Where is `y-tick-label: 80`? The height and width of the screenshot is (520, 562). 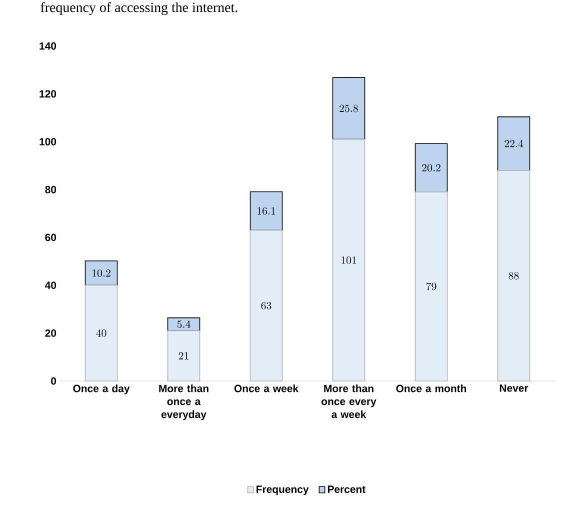 y-tick-label: 80 is located at coordinates (50, 190).